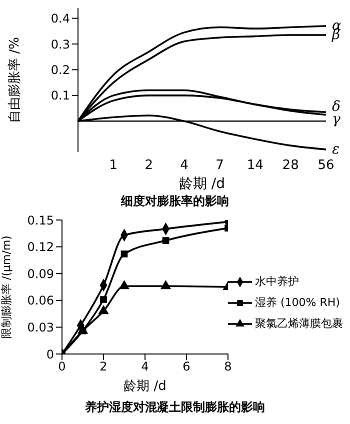 Image resolution: width=350 pixels, height=424 pixels. I want to click on y-tick-label: 0.03, so click(40, 327).